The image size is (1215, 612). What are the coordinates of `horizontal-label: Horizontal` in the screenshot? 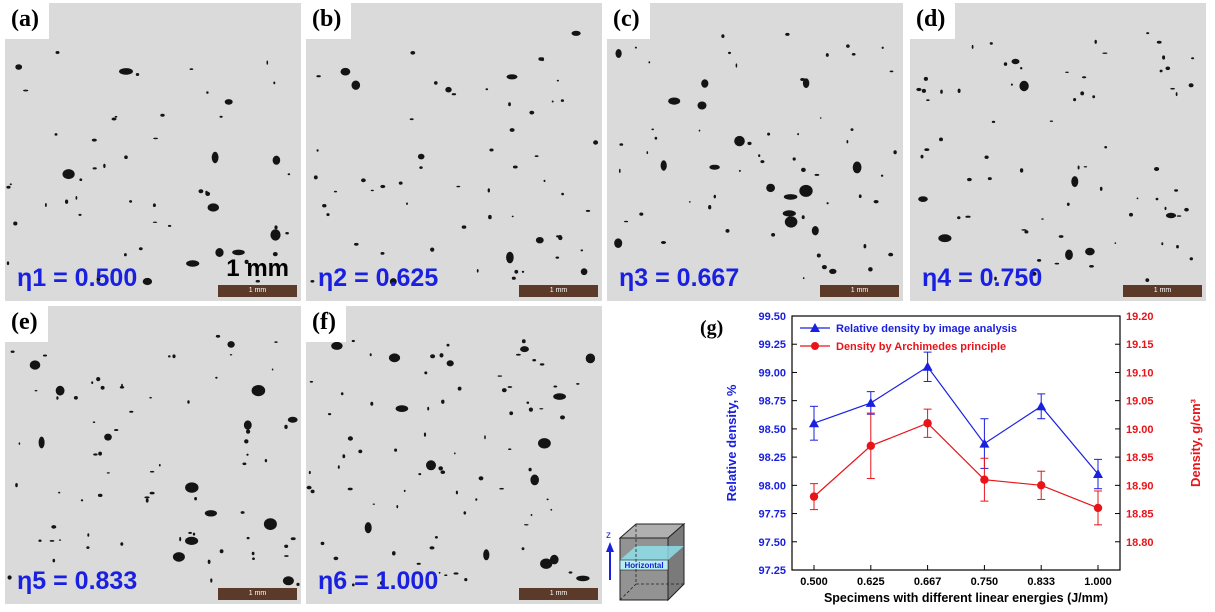 It's located at (643, 565).